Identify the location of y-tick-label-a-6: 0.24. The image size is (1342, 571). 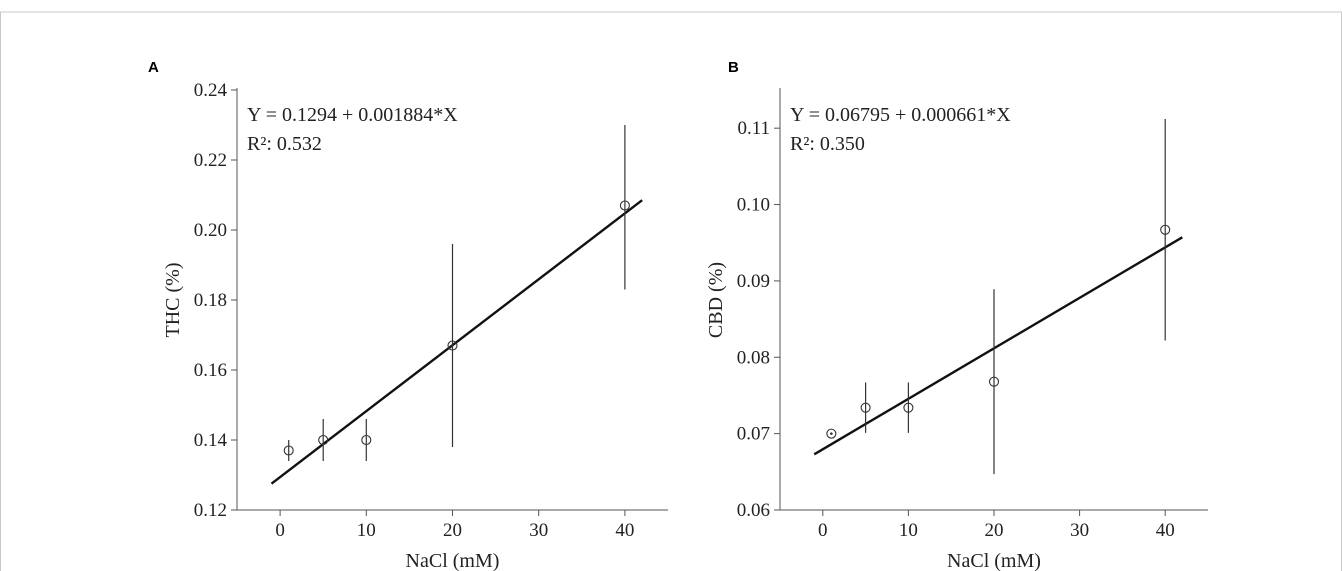
(211, 90).